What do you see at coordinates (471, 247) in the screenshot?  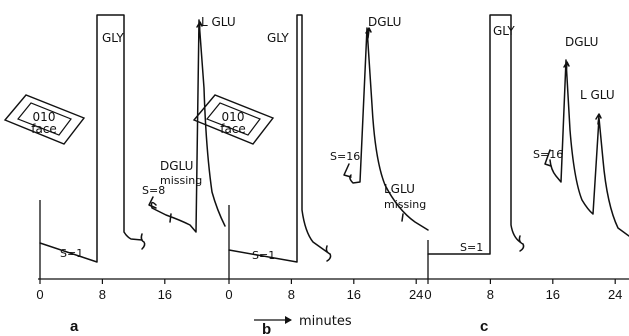 I see `panel-c-s1-label: S=1` at bounding box center [471, 247].